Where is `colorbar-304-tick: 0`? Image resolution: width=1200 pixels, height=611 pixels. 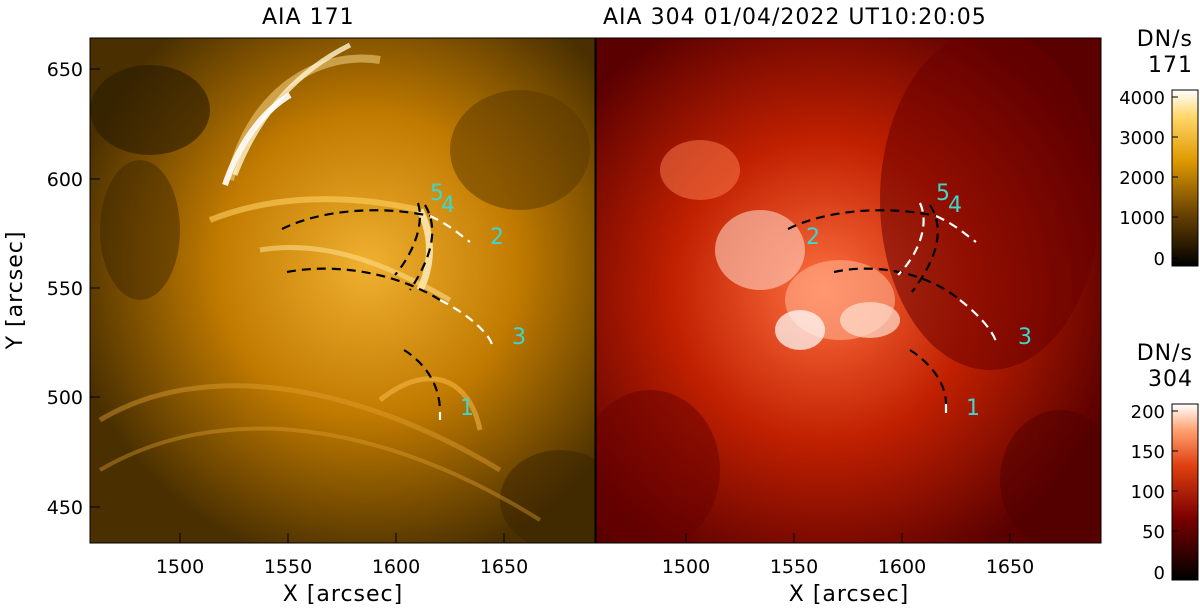 colorbar-304-tick: 0 is located at coordinates (1159, 573).